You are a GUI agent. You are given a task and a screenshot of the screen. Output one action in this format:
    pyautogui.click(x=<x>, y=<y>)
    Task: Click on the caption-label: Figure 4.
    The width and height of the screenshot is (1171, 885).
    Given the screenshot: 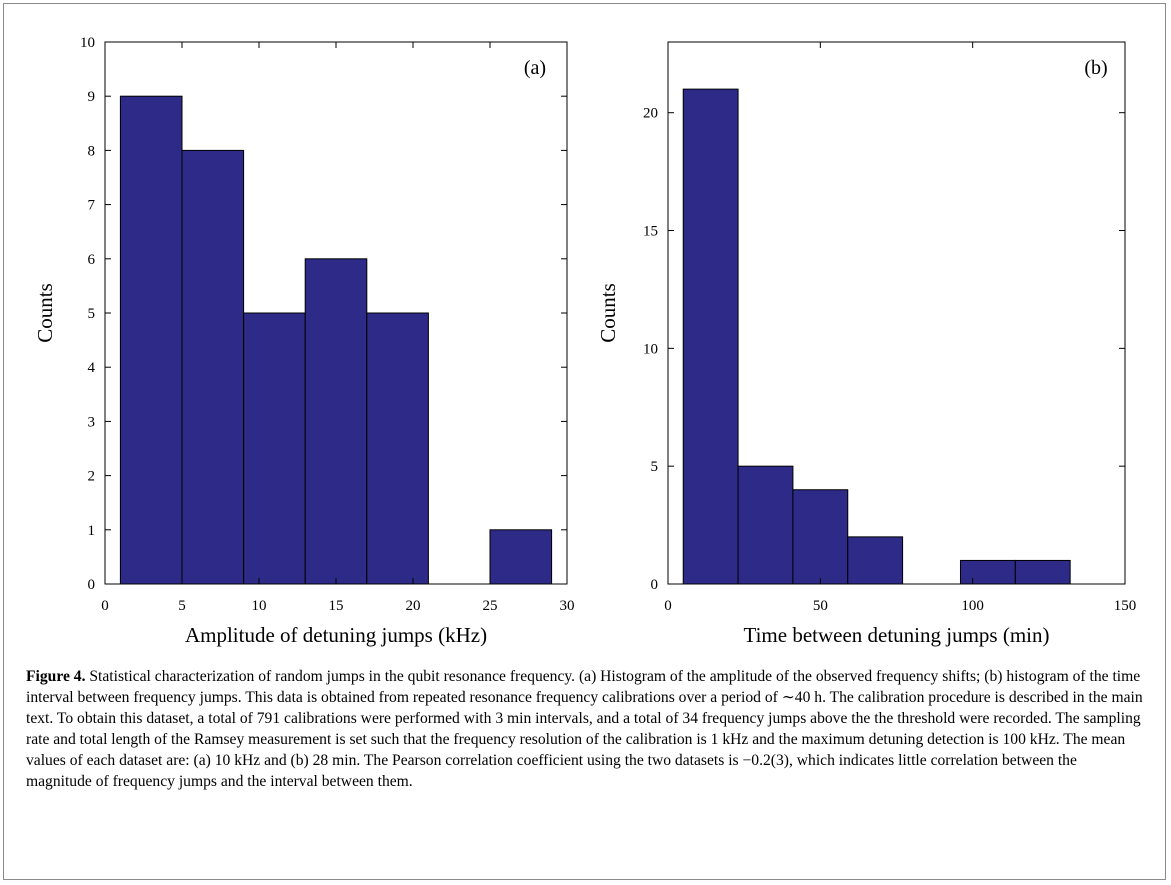 What is the action you would take?
    pyautogui.click(x=56, y=676)
    